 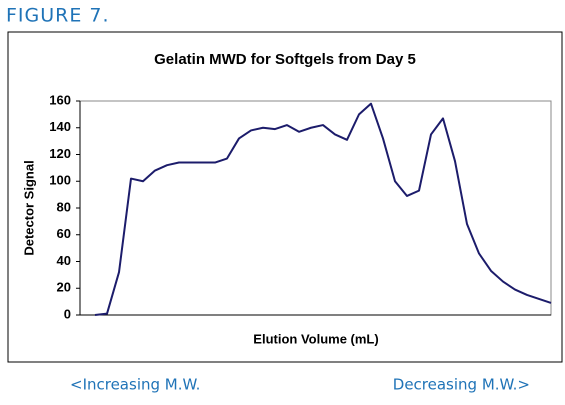 I want to click on x-axis-label: Elution Volume (mL), so click(x=315, y=338).